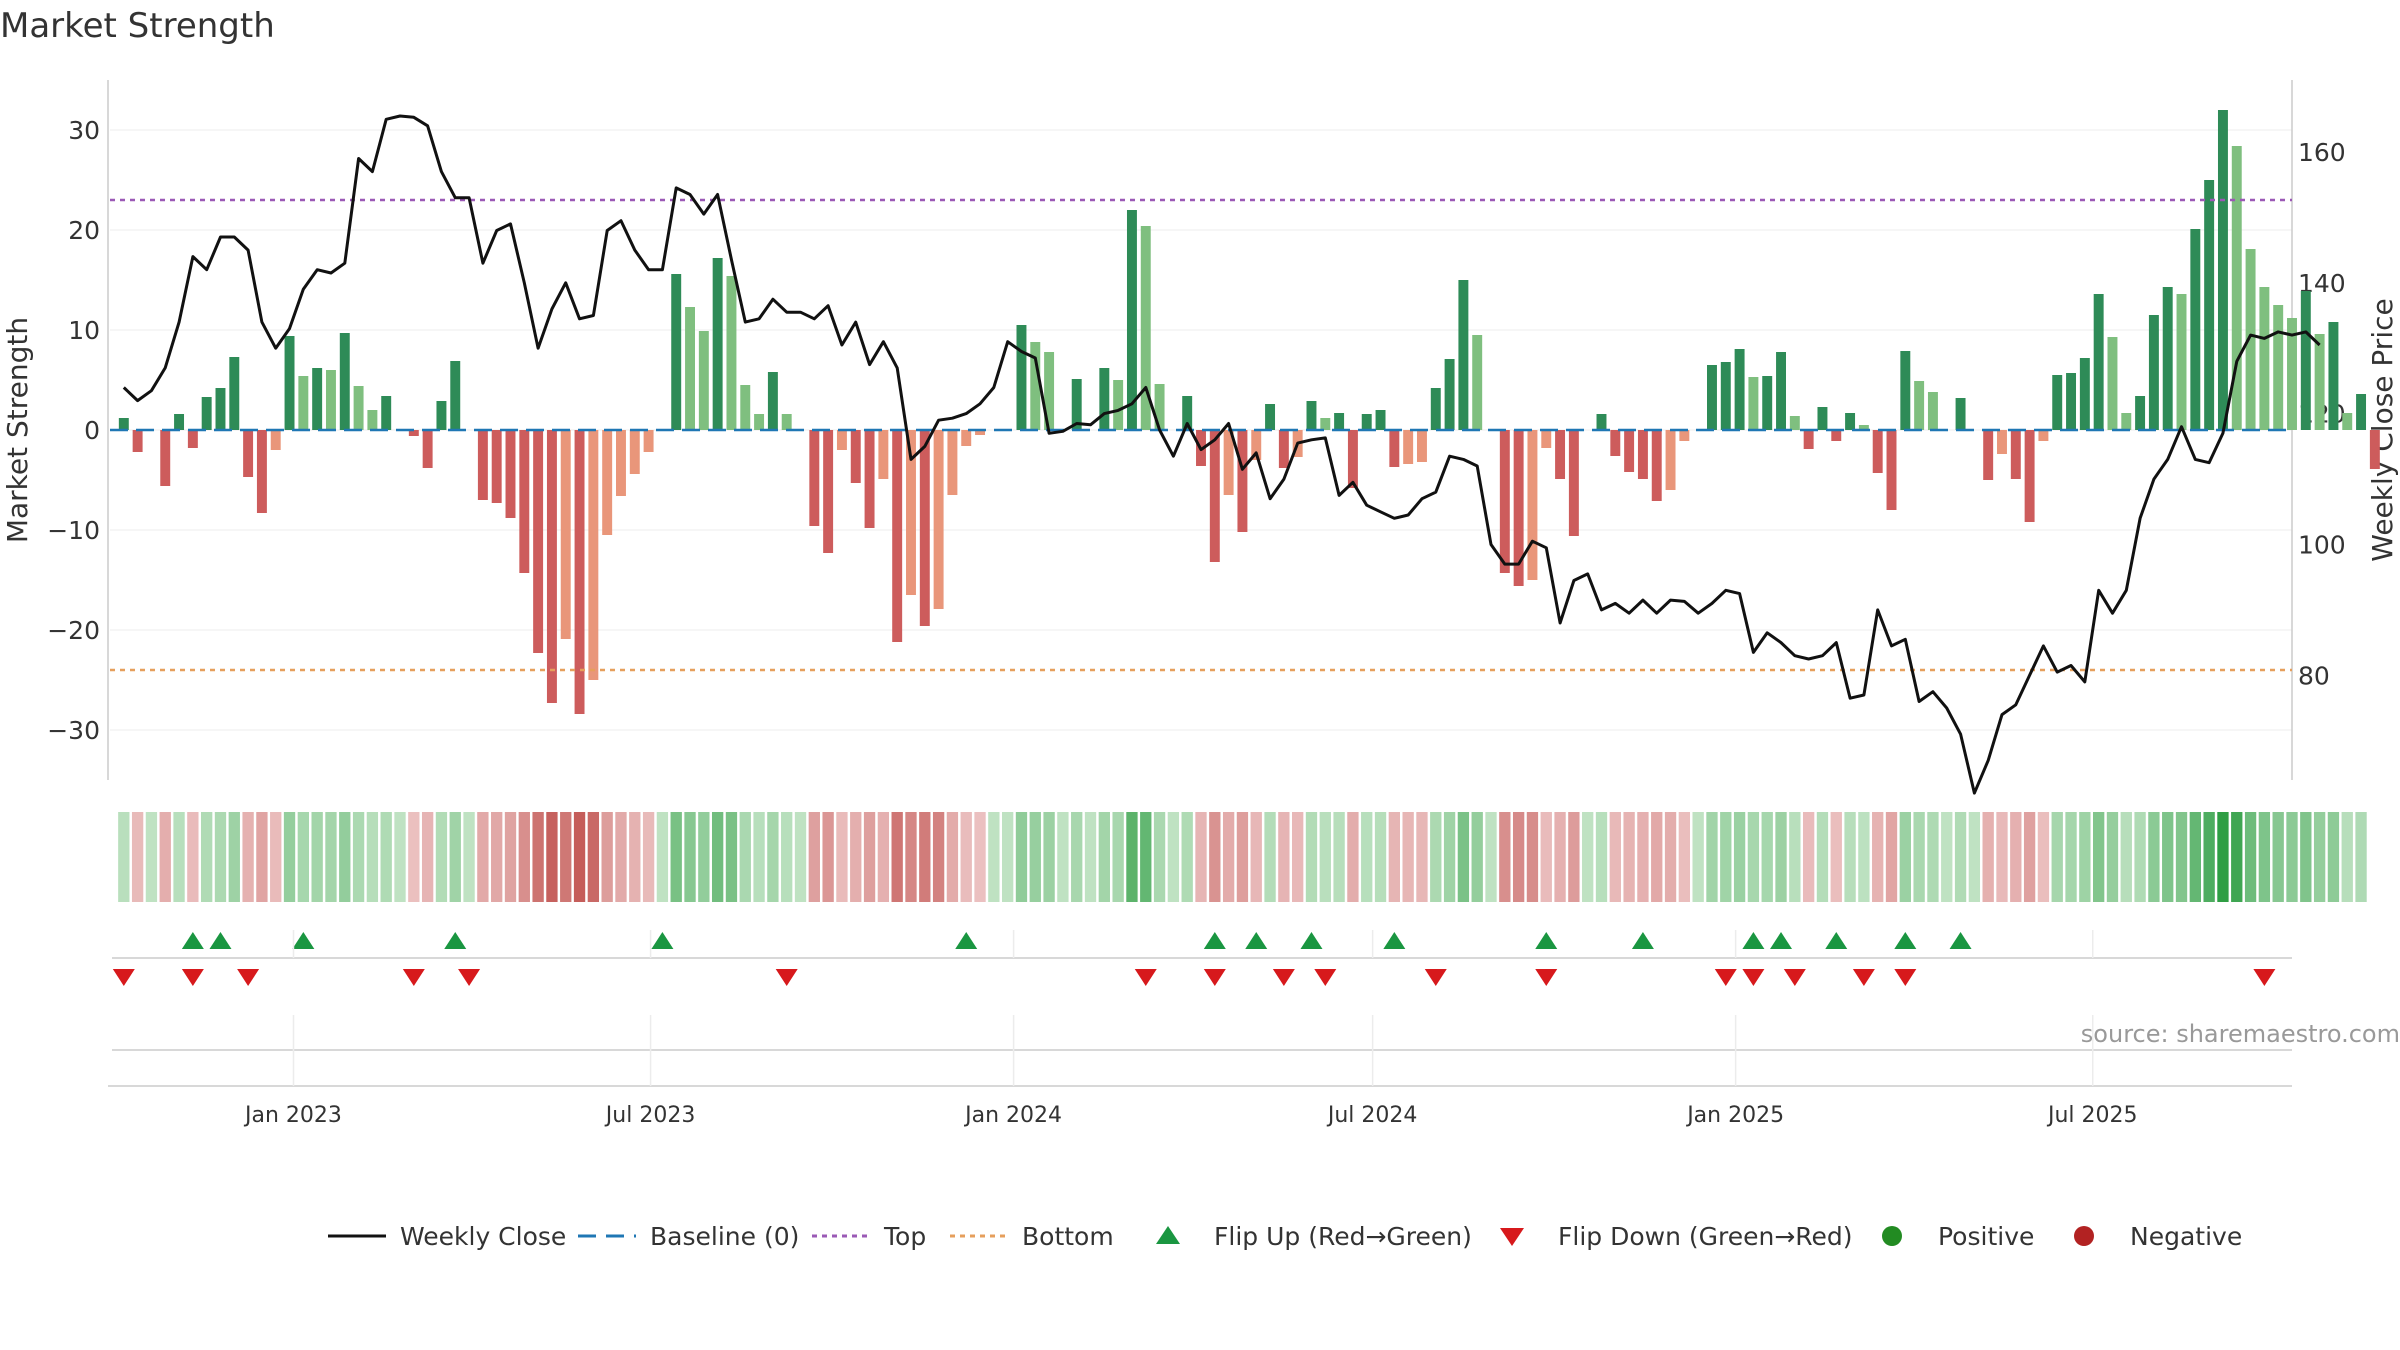 The width and height of the screenshot is (2400, 1350). What do you see at coordinates (1734, 1115) in the screenshot?
I see `x-tick-label: Jan 2025` at bounding box center [1734, 1115].